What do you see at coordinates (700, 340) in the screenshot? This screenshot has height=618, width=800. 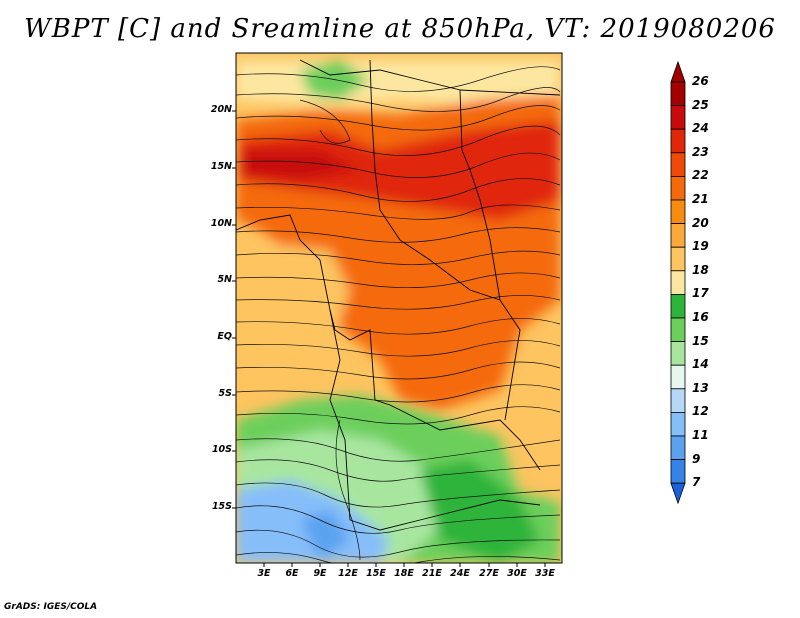 I see `colorbar-label: 15` at bounding box center [700, 340].